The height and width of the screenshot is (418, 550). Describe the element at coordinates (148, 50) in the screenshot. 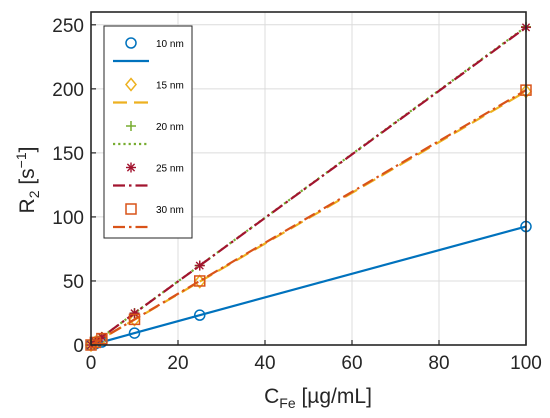

I see `legend-item: 10 nm` at that location.